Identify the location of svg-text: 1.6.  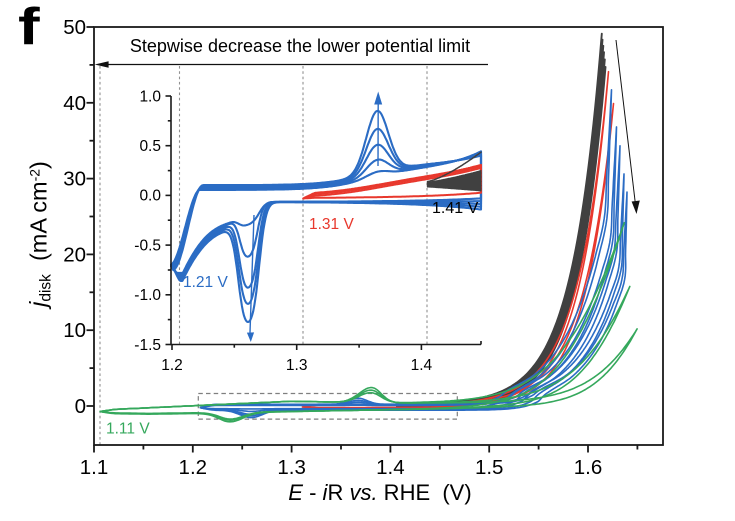
(588, 467).